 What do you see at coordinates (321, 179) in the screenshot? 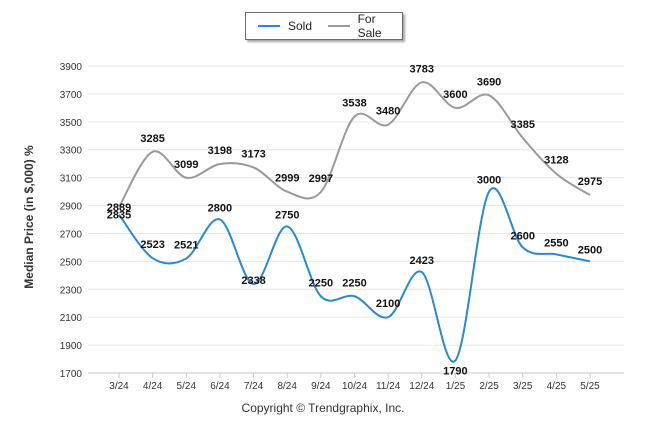
I see `data-label-for-sale: 2997` at bounding box center [321, 179].